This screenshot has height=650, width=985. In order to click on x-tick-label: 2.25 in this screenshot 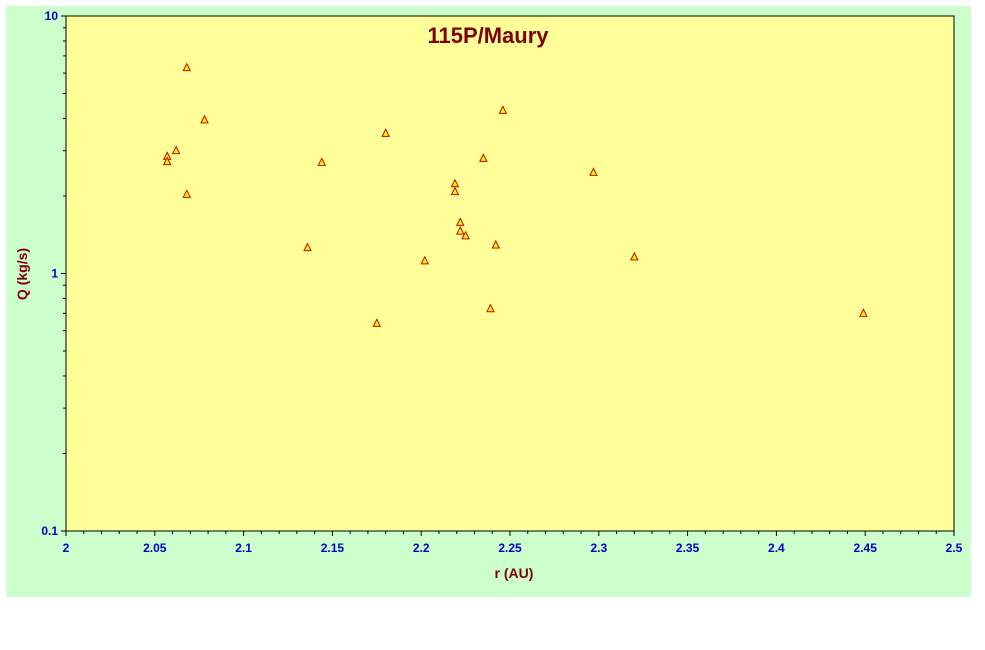, I will do `click(510, 548)`.